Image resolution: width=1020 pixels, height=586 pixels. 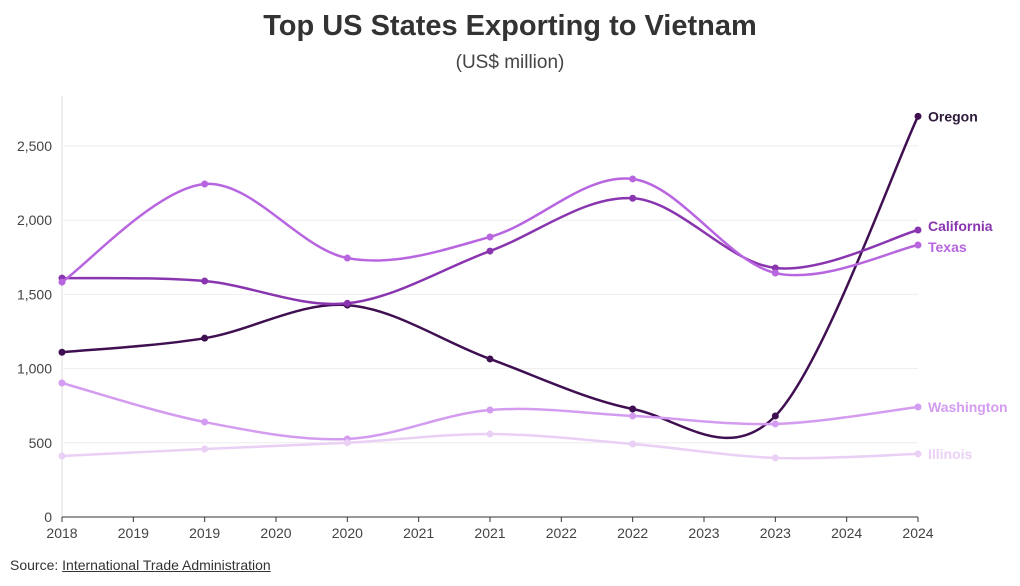 What do you see at coordinates (36, 565) in the screenshot?
I see `source-label: Source:` at bounding box center [36, 565].